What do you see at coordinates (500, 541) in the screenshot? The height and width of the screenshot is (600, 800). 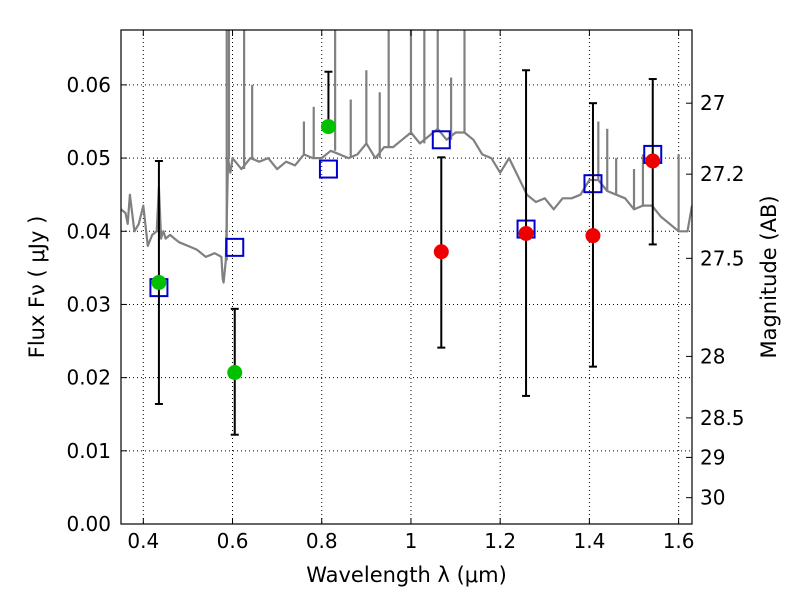 I see `x-tick-label: 1.2` at bounding box center [500, 541].